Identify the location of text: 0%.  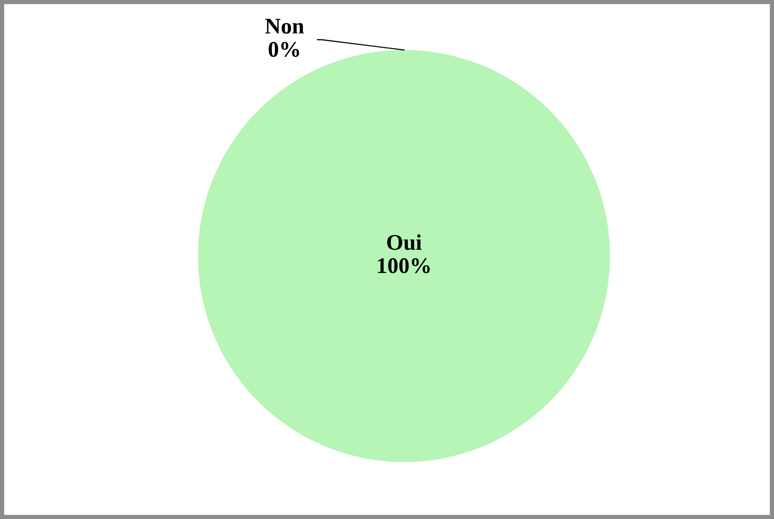
(284, 49).